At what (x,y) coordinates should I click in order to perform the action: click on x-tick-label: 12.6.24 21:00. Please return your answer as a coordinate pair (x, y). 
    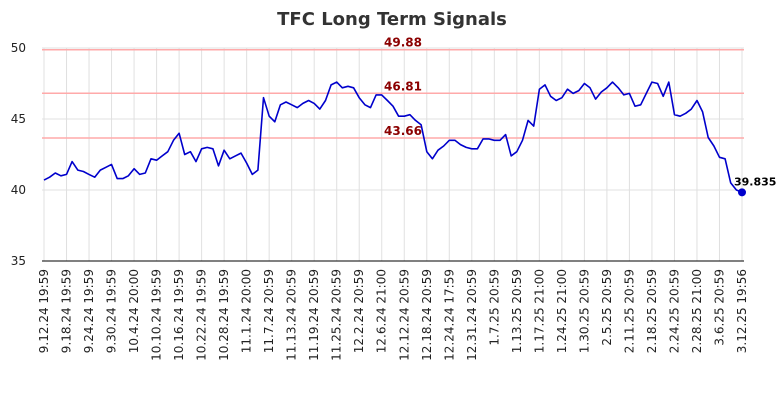
    Looking at the image, I should click on (382, 311).